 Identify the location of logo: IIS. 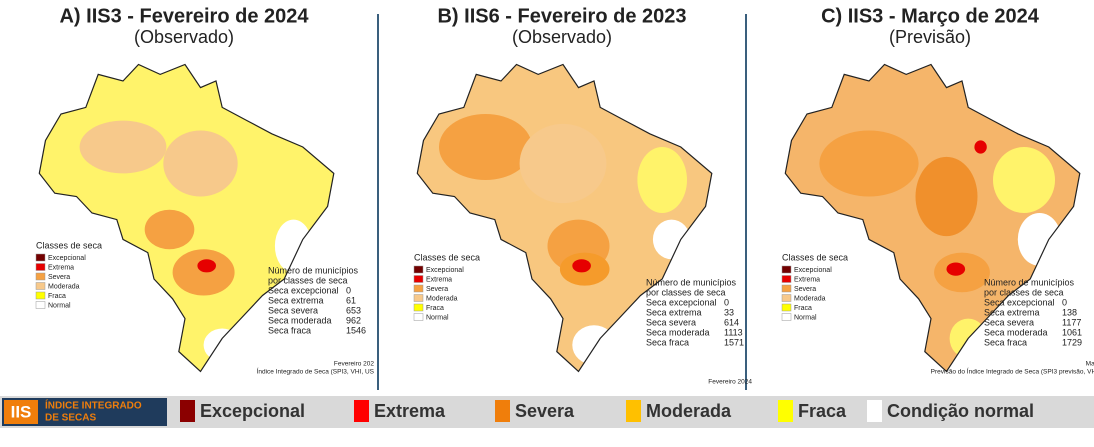
(21, 411).